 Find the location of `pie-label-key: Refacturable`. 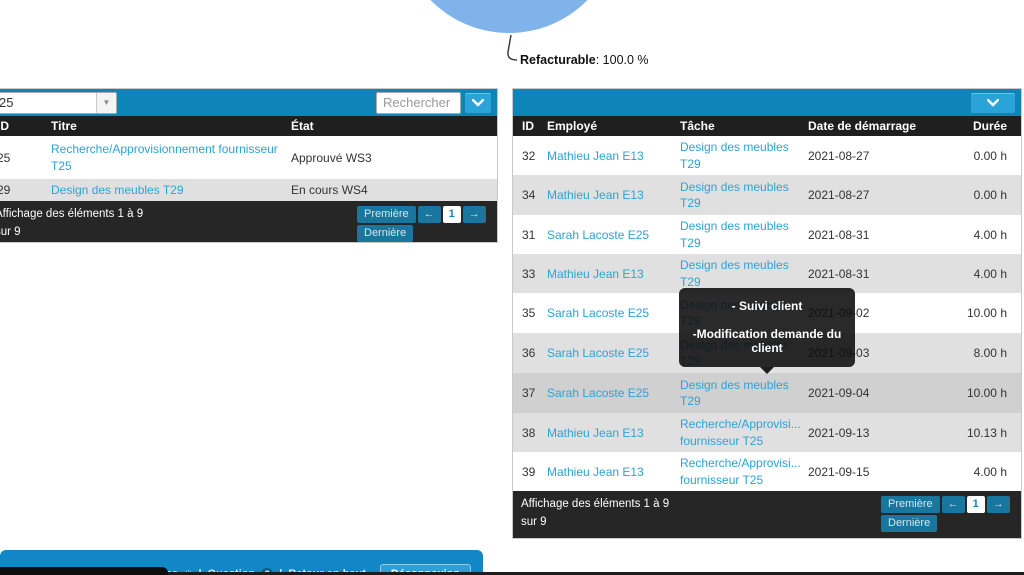

pie-label-key: Refacturable is located at coordinates (558, 60).